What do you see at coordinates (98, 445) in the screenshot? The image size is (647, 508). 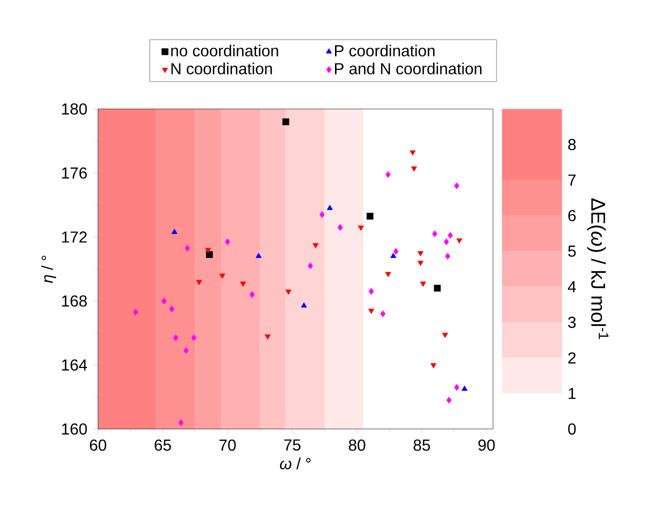 I see `x-tick-label: 60` at bounding box center [98, 445].